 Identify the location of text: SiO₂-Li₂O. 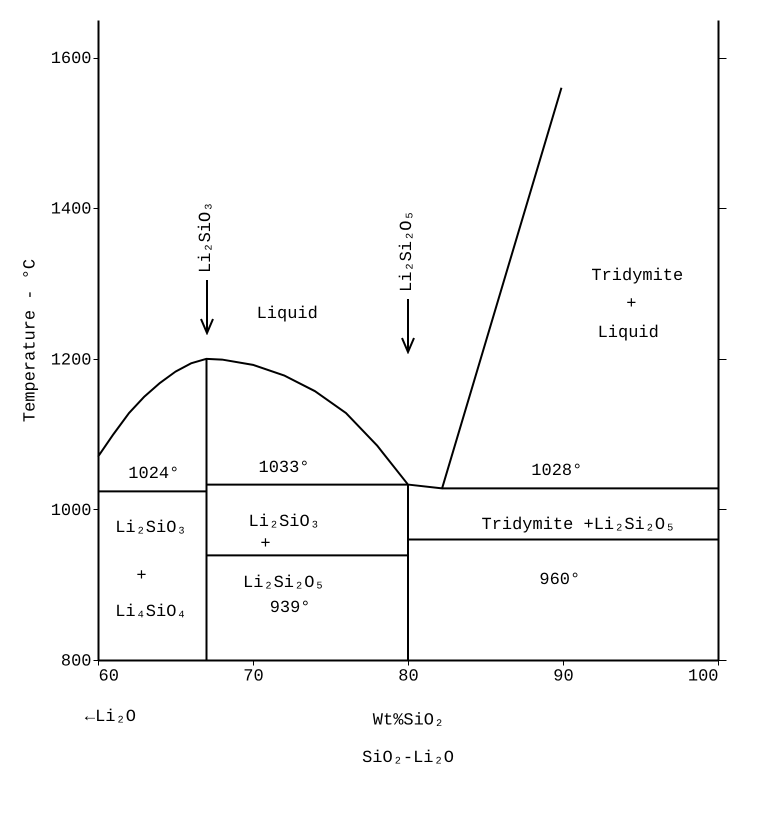
(408, 758).